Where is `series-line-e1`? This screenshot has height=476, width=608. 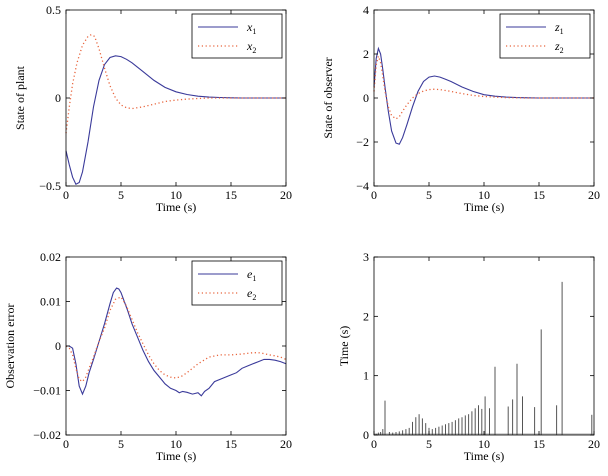 series-line-e1 is located at coordinates (176, 342).